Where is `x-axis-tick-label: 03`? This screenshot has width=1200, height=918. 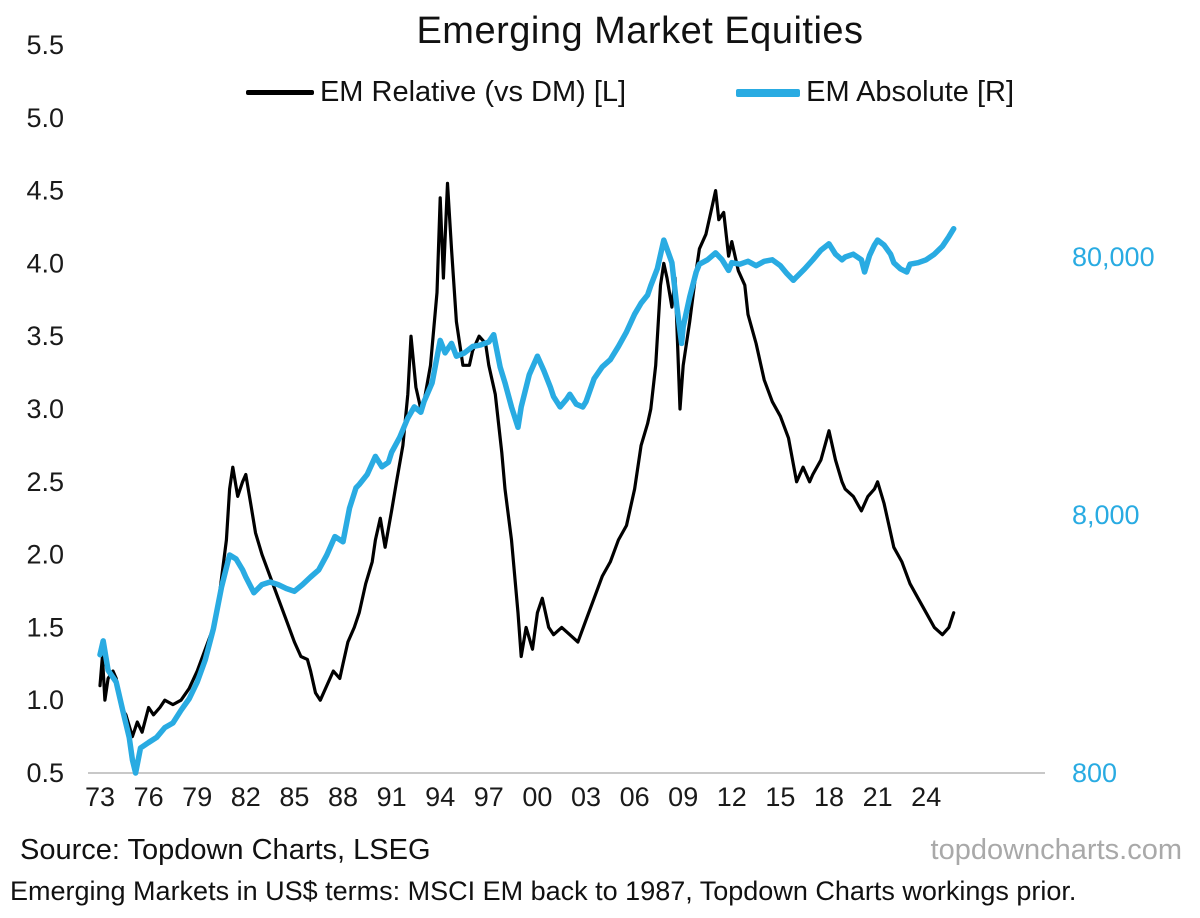
x-axis-tick-label: 03 is located at coordinates (586, 797).